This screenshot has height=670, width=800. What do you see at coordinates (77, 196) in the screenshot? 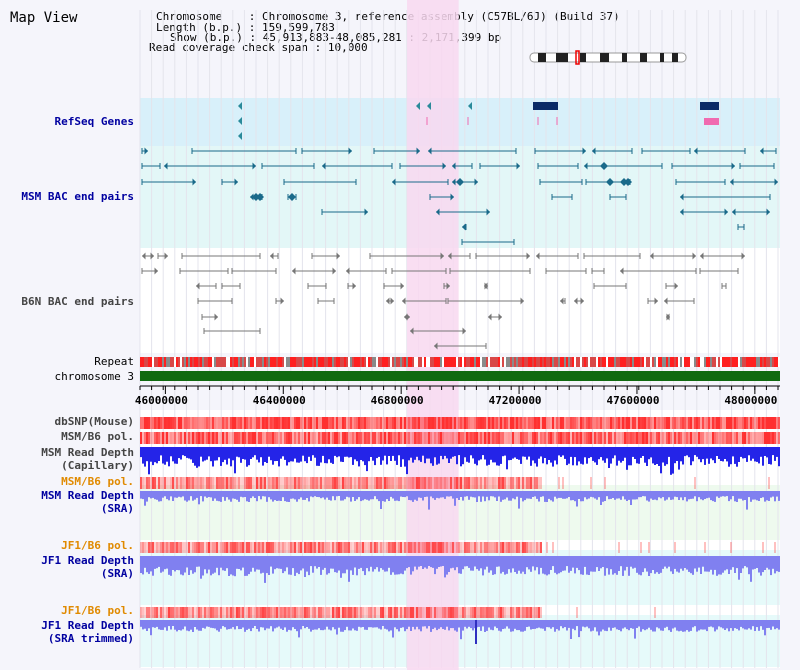
I see `msm-bac-label: MSM BAC end pairs` at bounding box center [77, 196].